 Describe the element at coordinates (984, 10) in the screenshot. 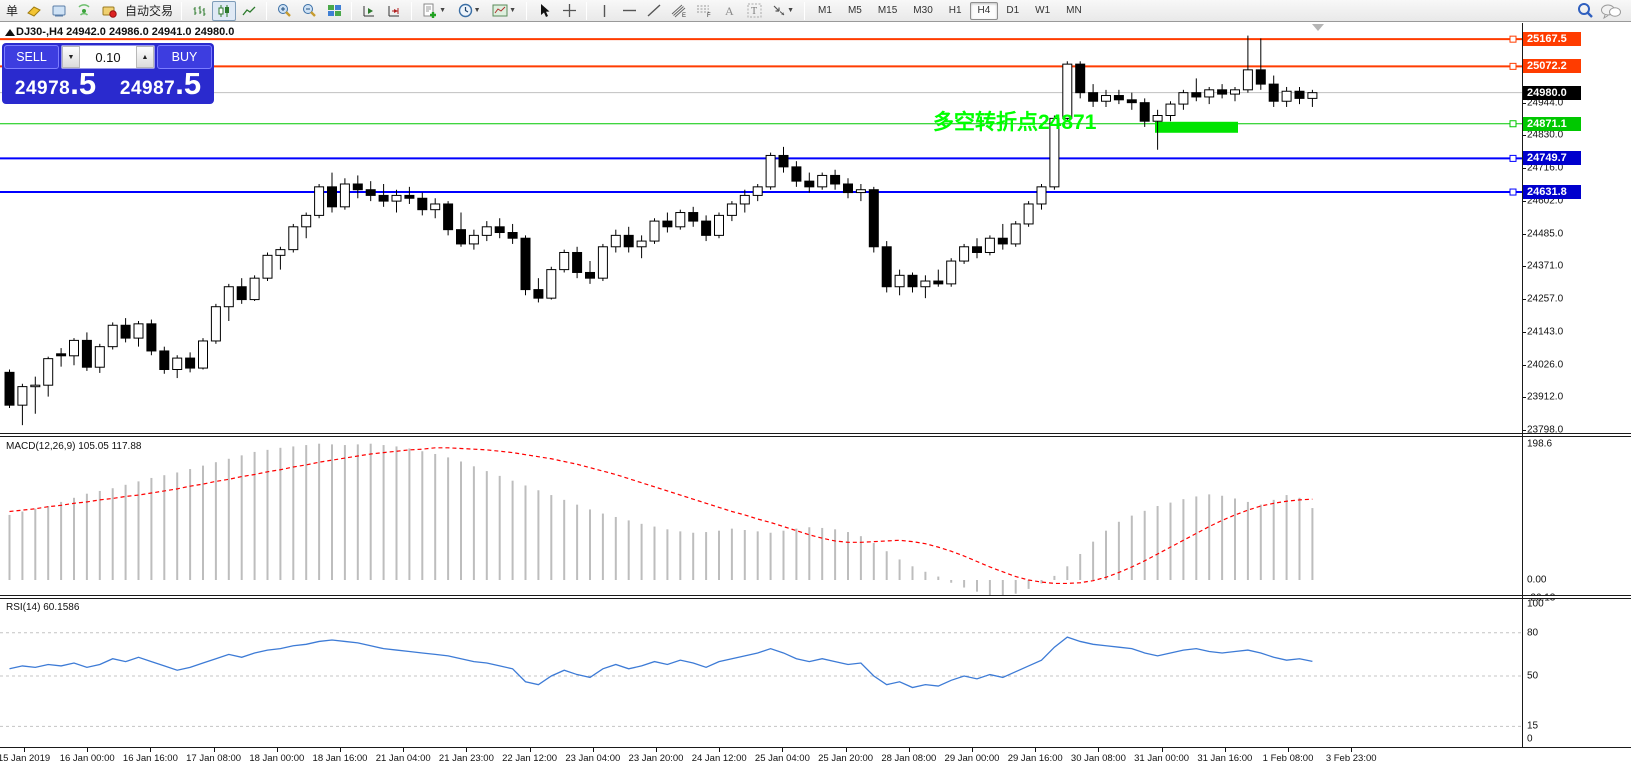

I see `timeframe-h4: H4` at that location.